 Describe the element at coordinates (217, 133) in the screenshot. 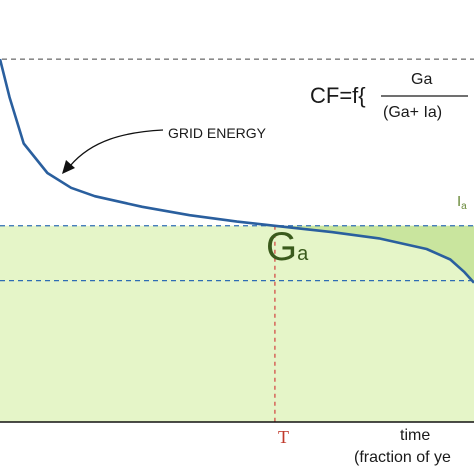

I see `grid-energy-label: GRID ENERGY` at that location.